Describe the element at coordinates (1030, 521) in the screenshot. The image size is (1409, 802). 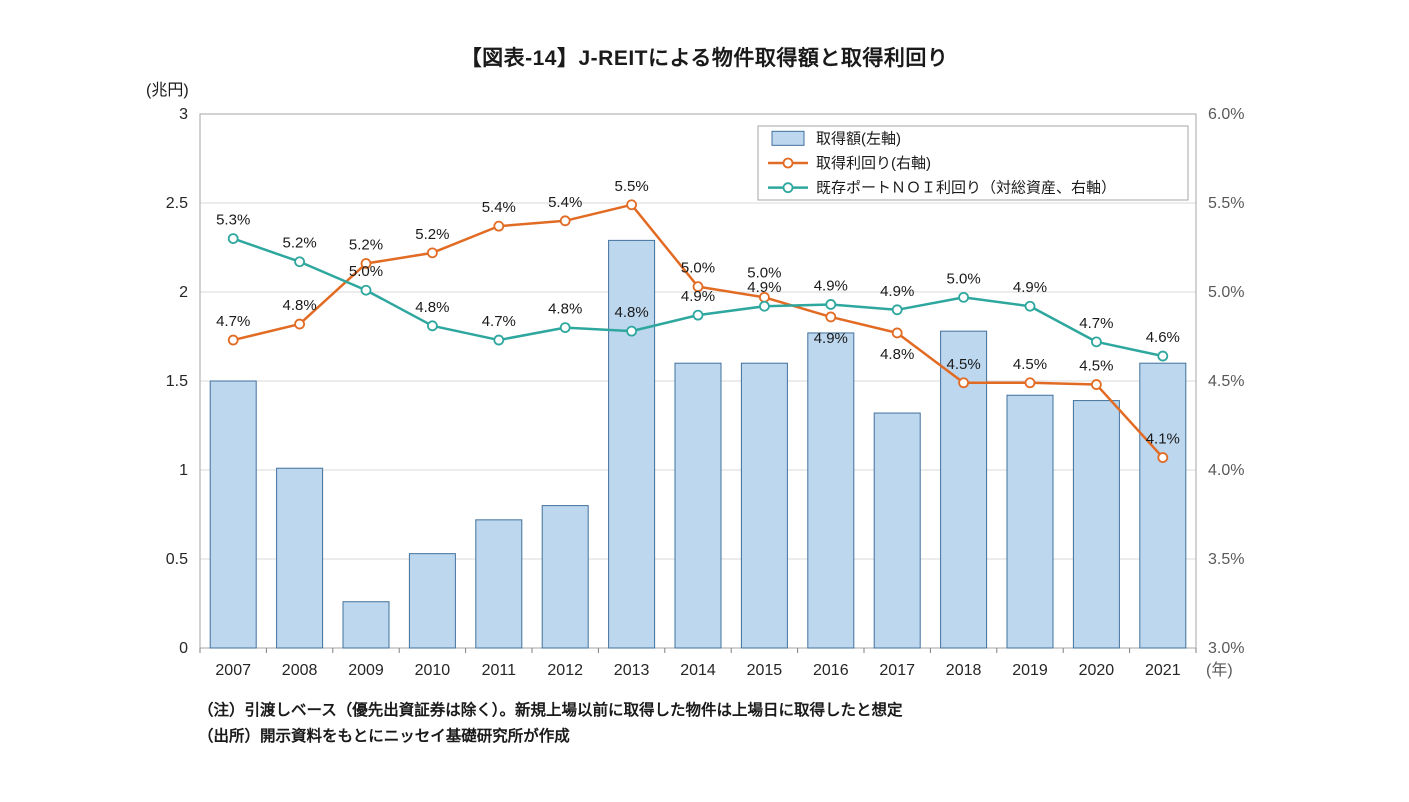
I see `bar-2019` at that location.